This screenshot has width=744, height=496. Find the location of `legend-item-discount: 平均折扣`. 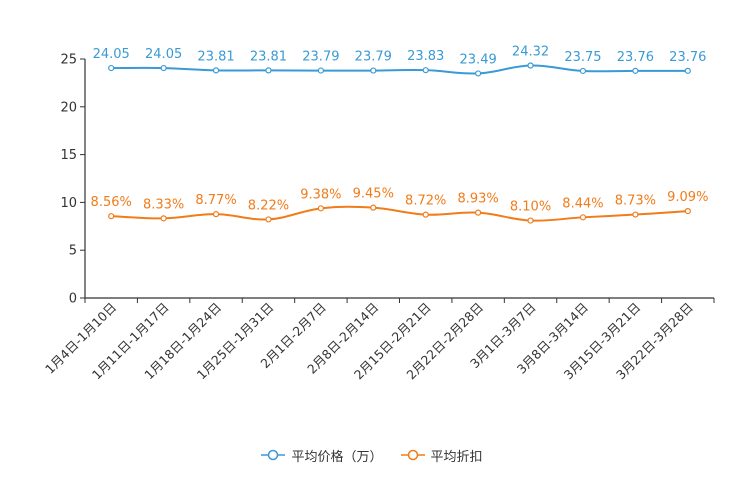

legend-item-discount: 平均折扣 is located at coordinates (441, 455).